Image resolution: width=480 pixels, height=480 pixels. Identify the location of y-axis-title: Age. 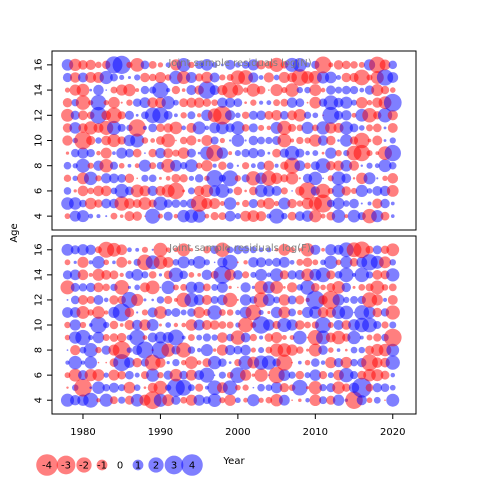
(14, 232).